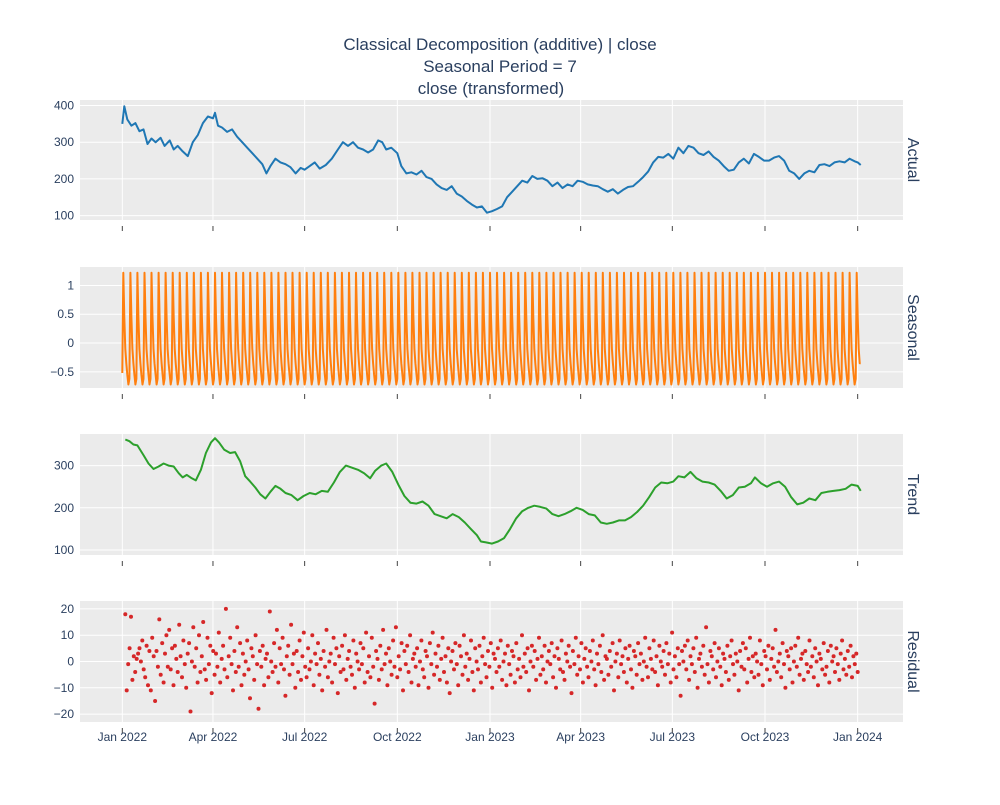 Image resolution: width=1000 pixels, height=805 pixels. What do you see at coordinates (491, 494) in the screenshot?
I see `trend-plot-area` at bounding box center [491, 494].